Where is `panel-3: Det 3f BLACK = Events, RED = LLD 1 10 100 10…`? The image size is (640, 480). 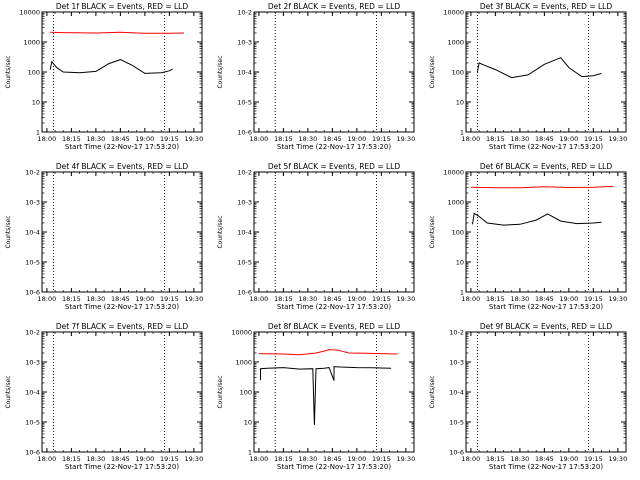
panel-3: Det 3f BLACK = Events, RED = LLD 1 10 100 10… is located at coordinates (528, 76).